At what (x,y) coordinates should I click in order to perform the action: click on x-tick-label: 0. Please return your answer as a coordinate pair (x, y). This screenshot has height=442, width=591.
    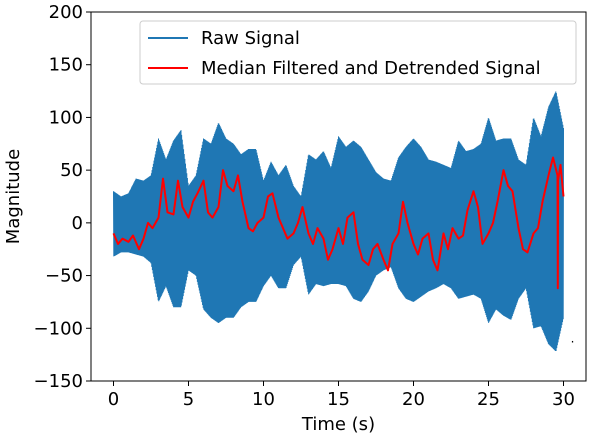
    Looking at the image, I should click on (113, 399).